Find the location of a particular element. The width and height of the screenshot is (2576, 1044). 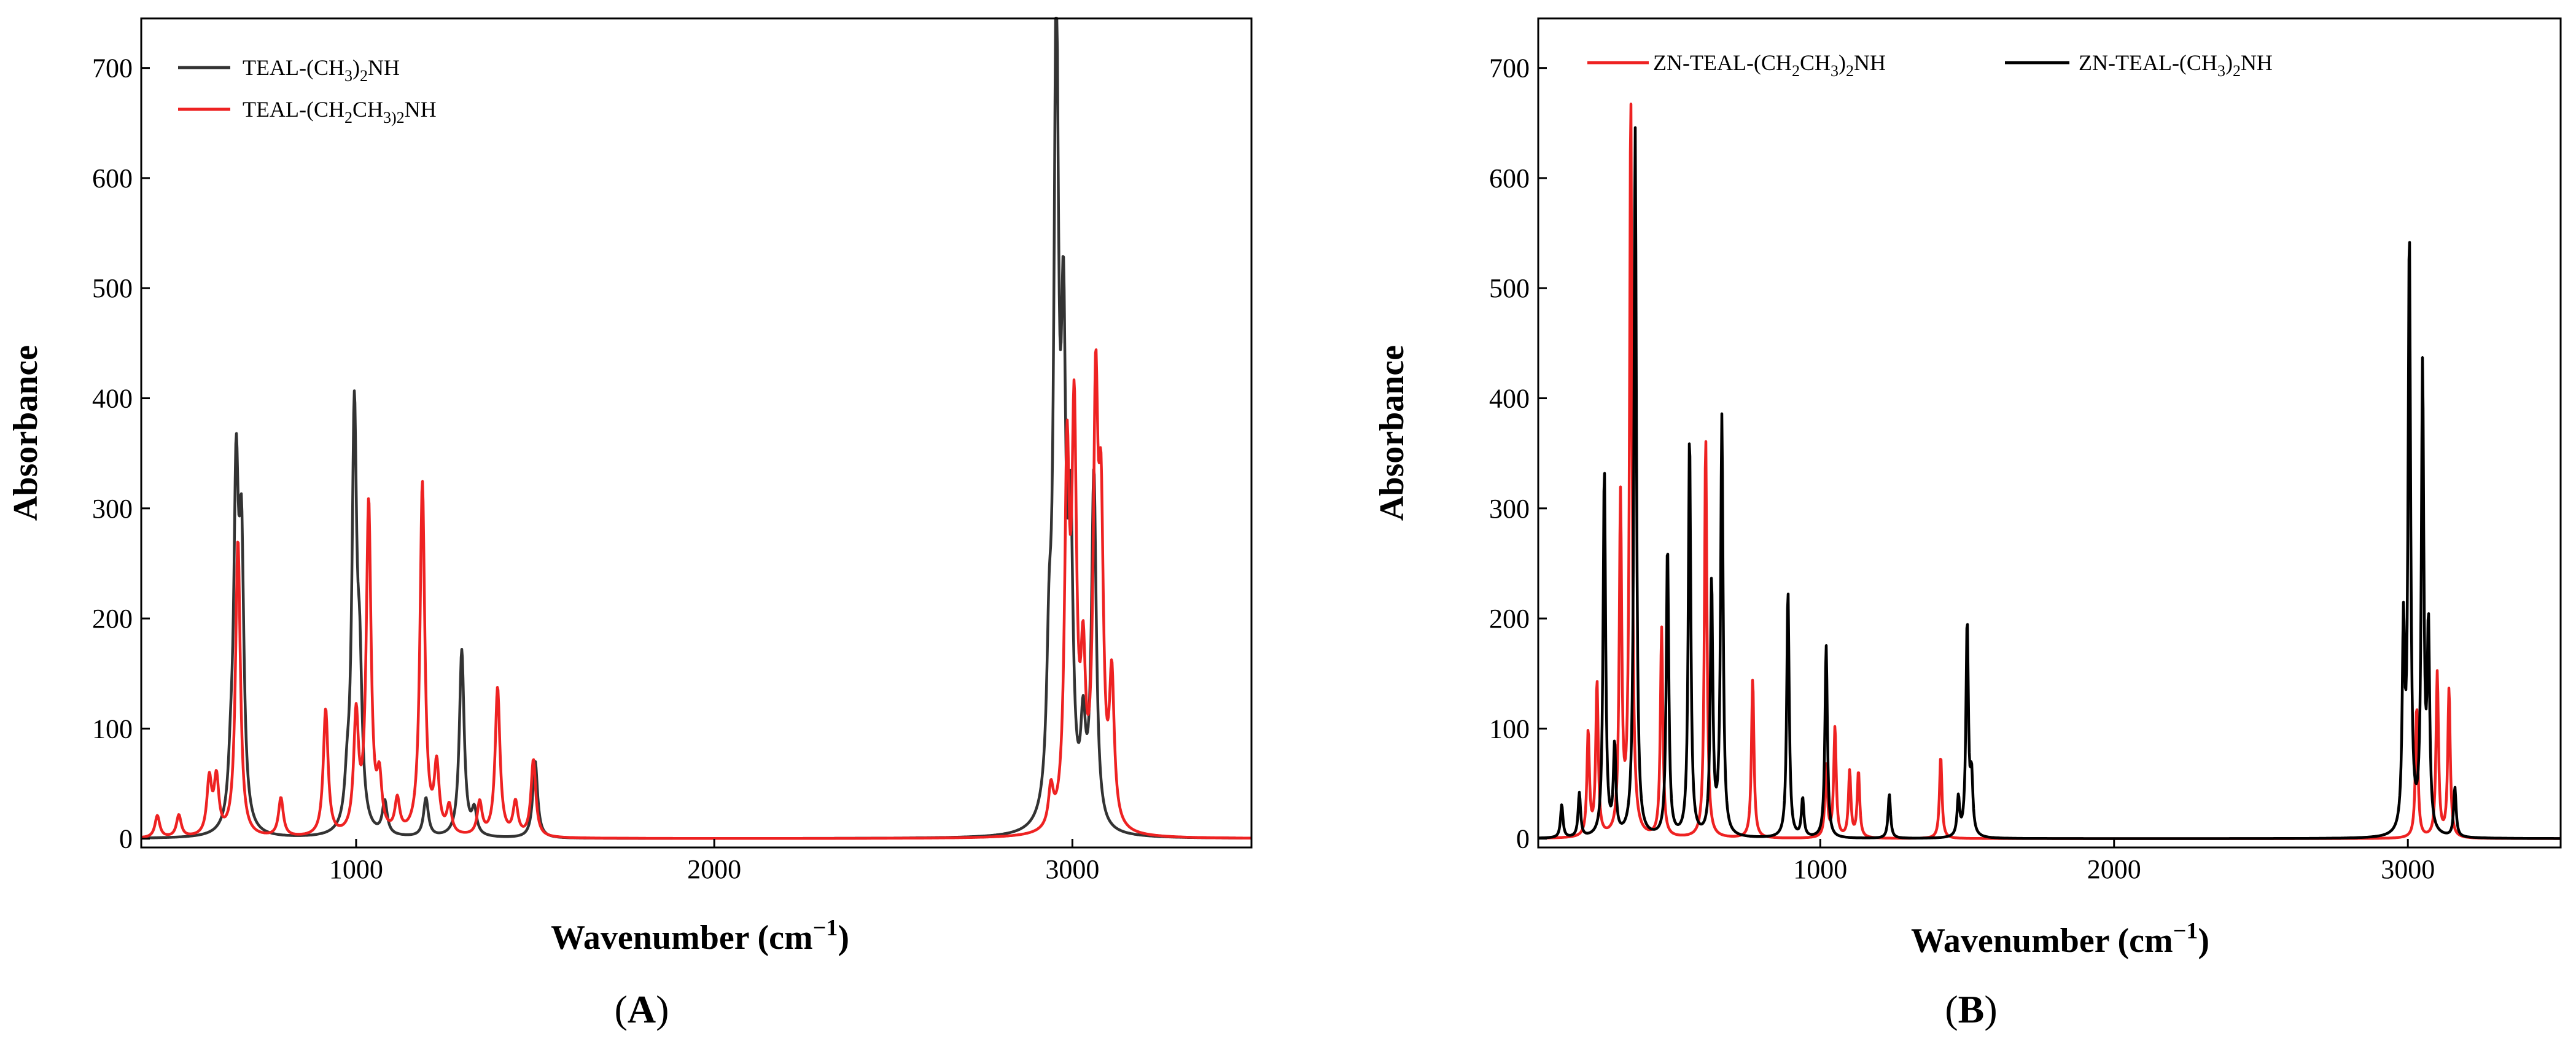

panel-b-x-tick-label-2: 3000 is located at coordinates (2408, 869).